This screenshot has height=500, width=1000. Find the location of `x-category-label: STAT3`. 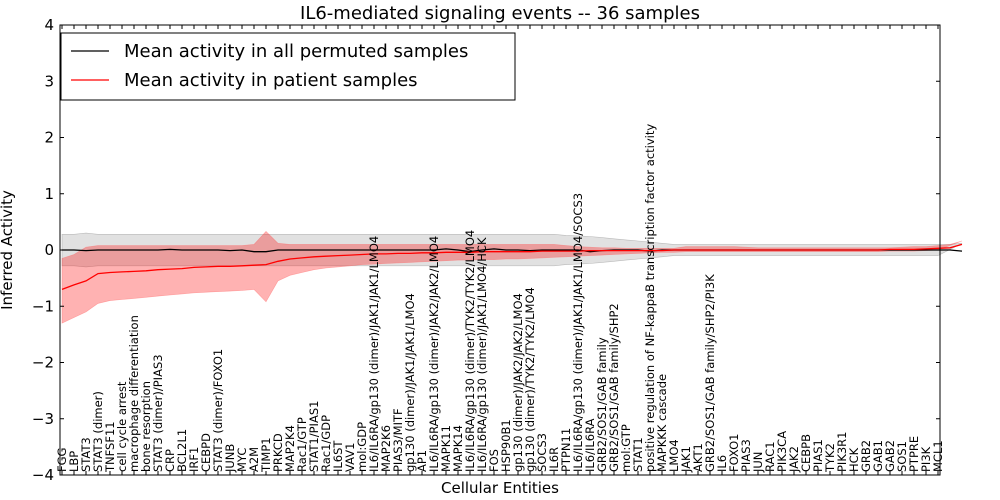

x-category-label: STAT3 is located at coordinates (86, 454).